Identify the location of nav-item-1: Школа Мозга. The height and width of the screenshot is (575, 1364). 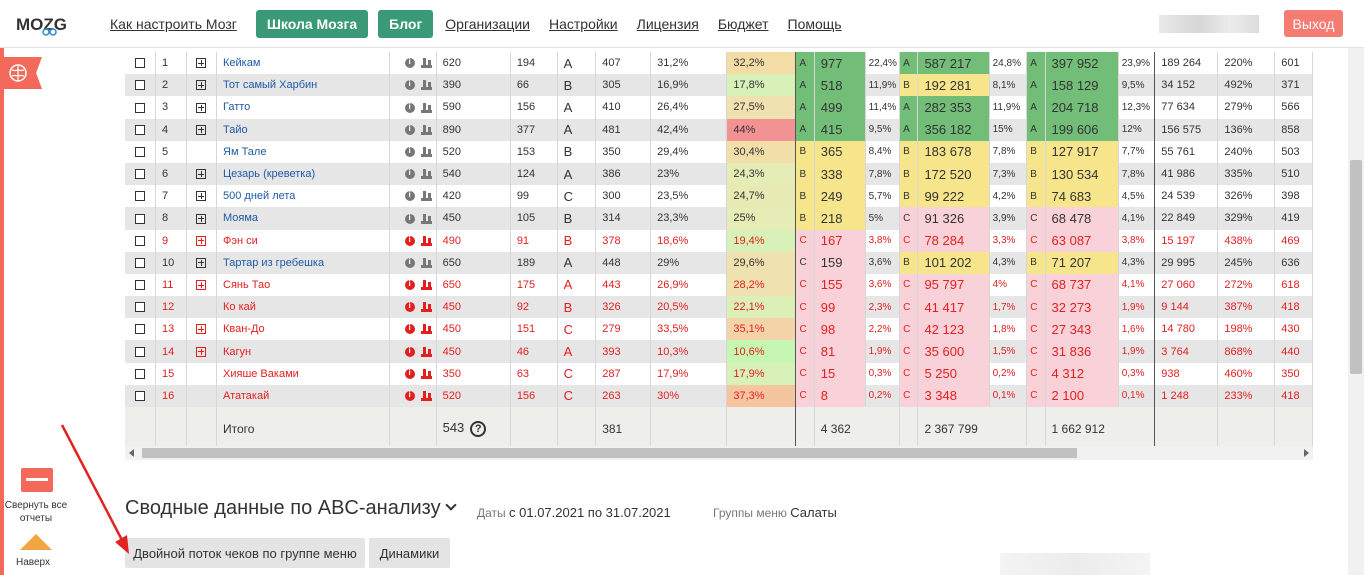
(312, 24).